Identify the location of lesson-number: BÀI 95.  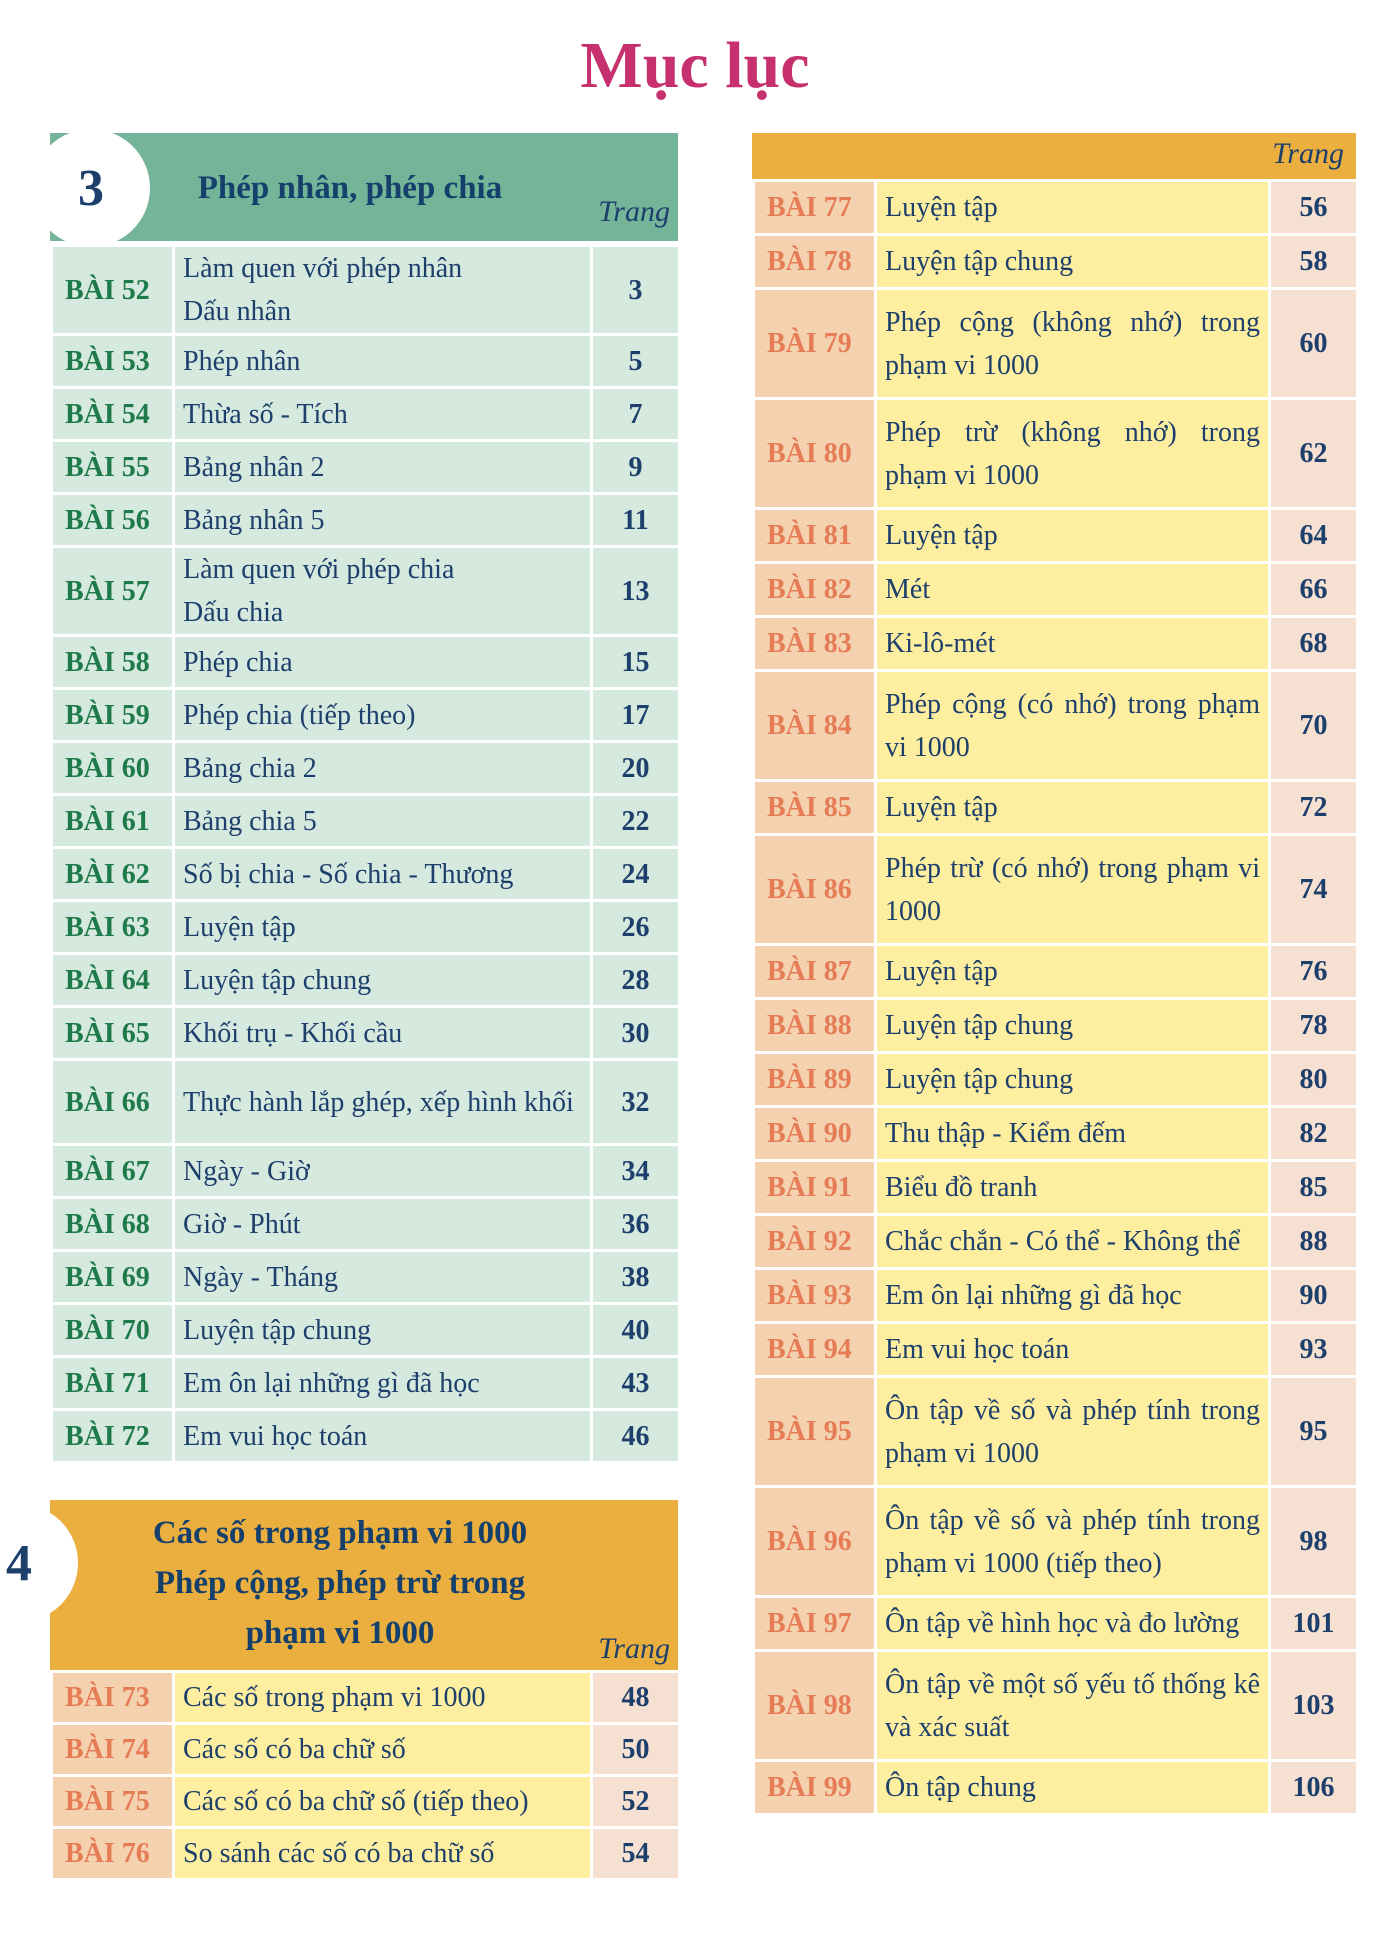
(814, 1431).